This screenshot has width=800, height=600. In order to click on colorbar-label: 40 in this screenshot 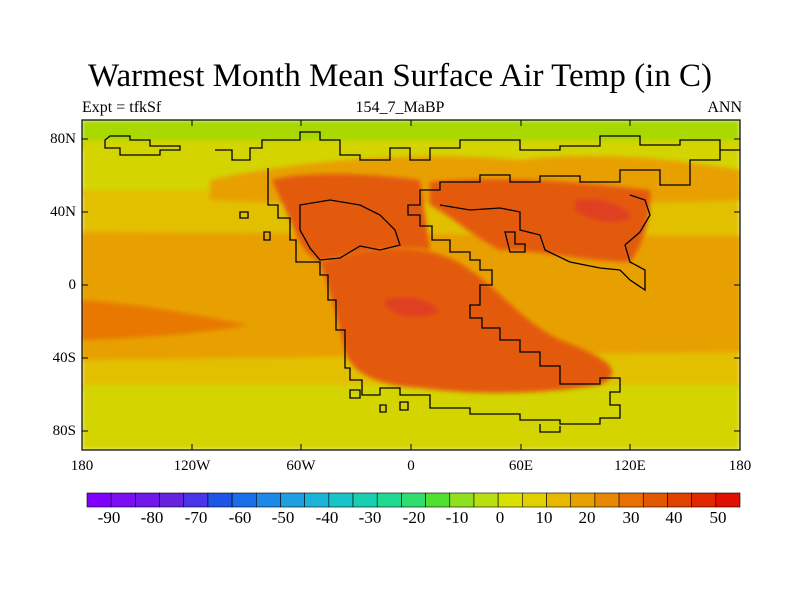, I will do `click(674, 517)`.